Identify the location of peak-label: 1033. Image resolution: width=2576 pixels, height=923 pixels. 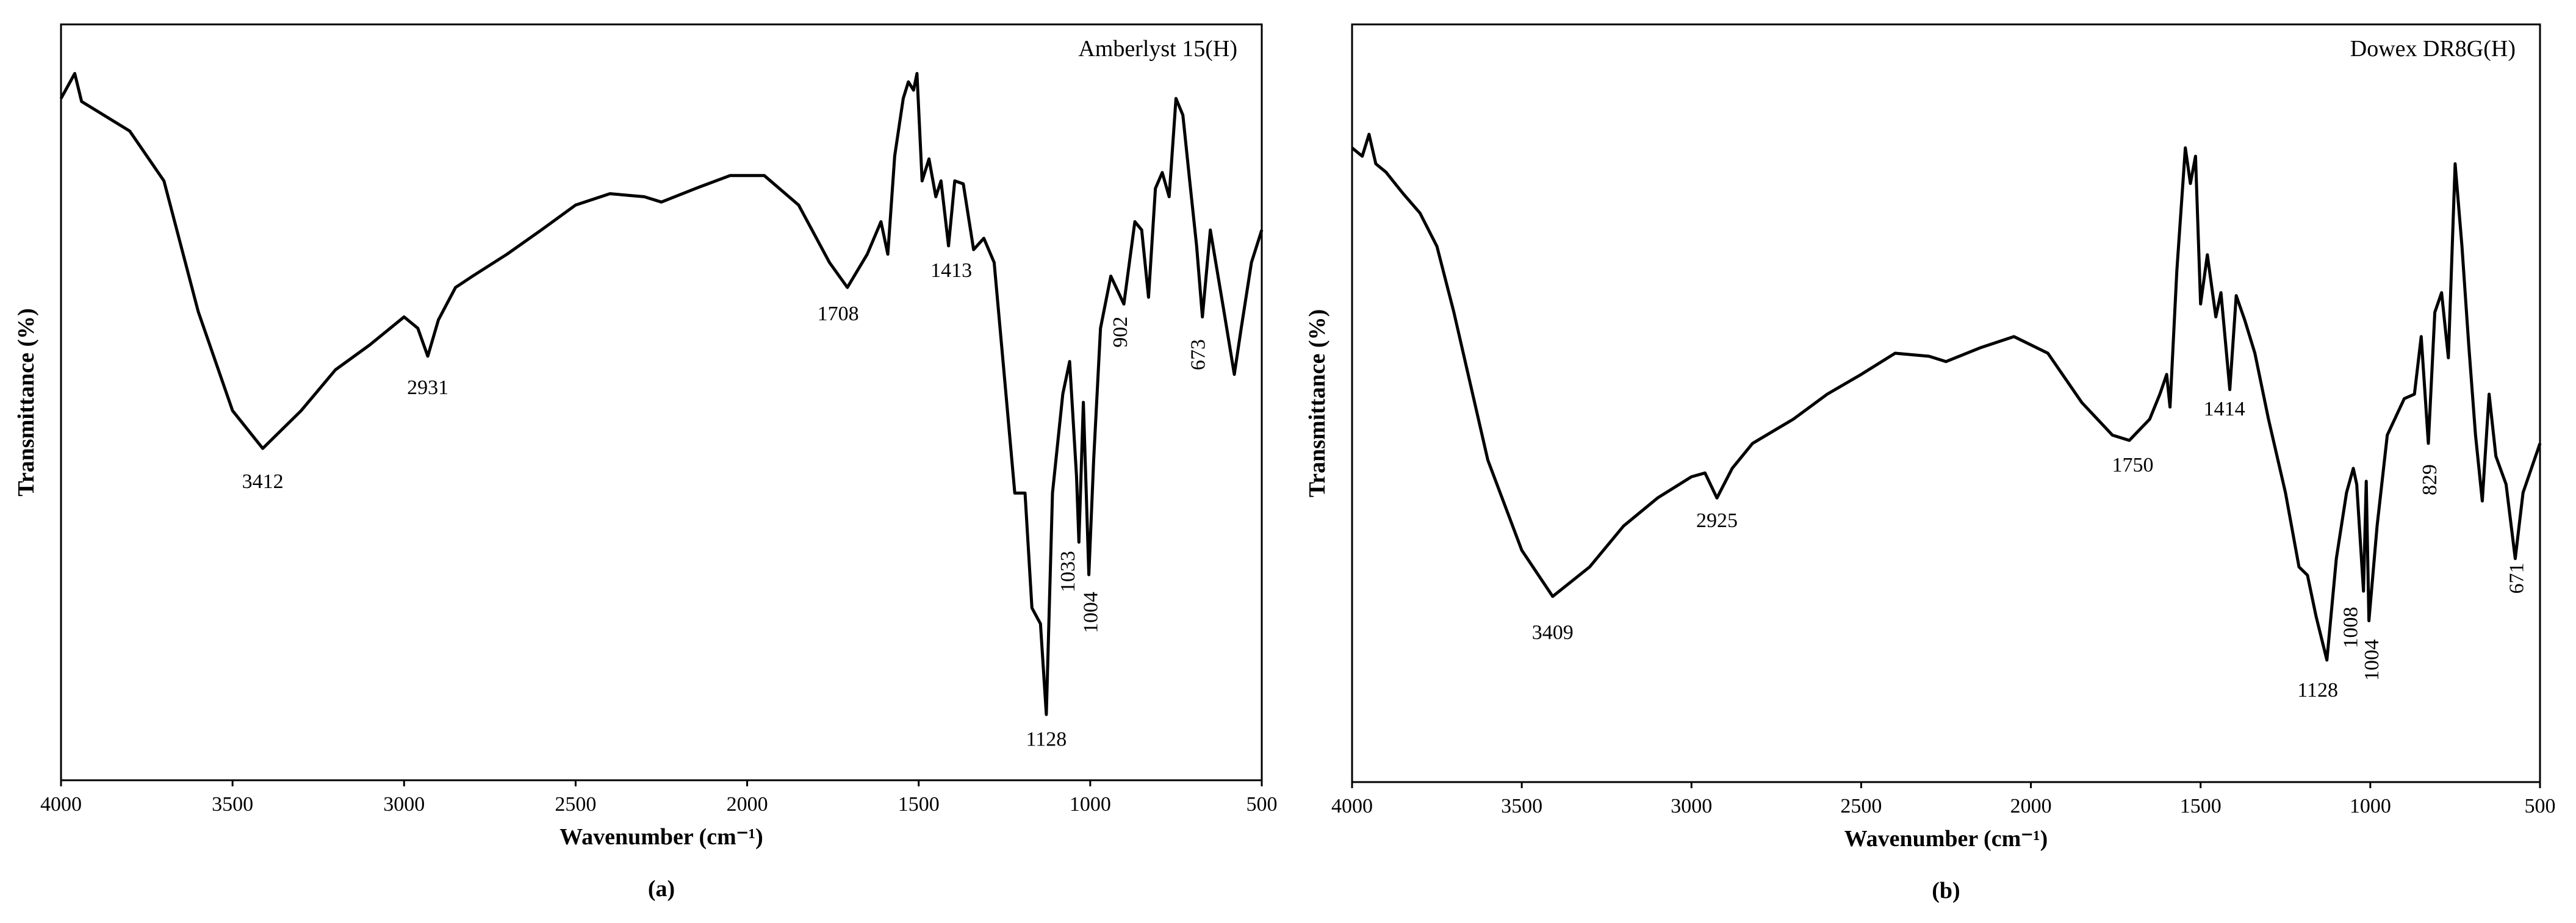
(1068, 571).